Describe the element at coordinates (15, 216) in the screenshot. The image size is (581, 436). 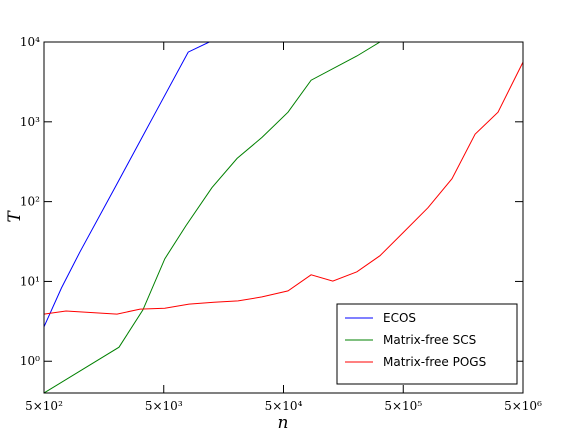
I see `y-axis-label: T` at that location.